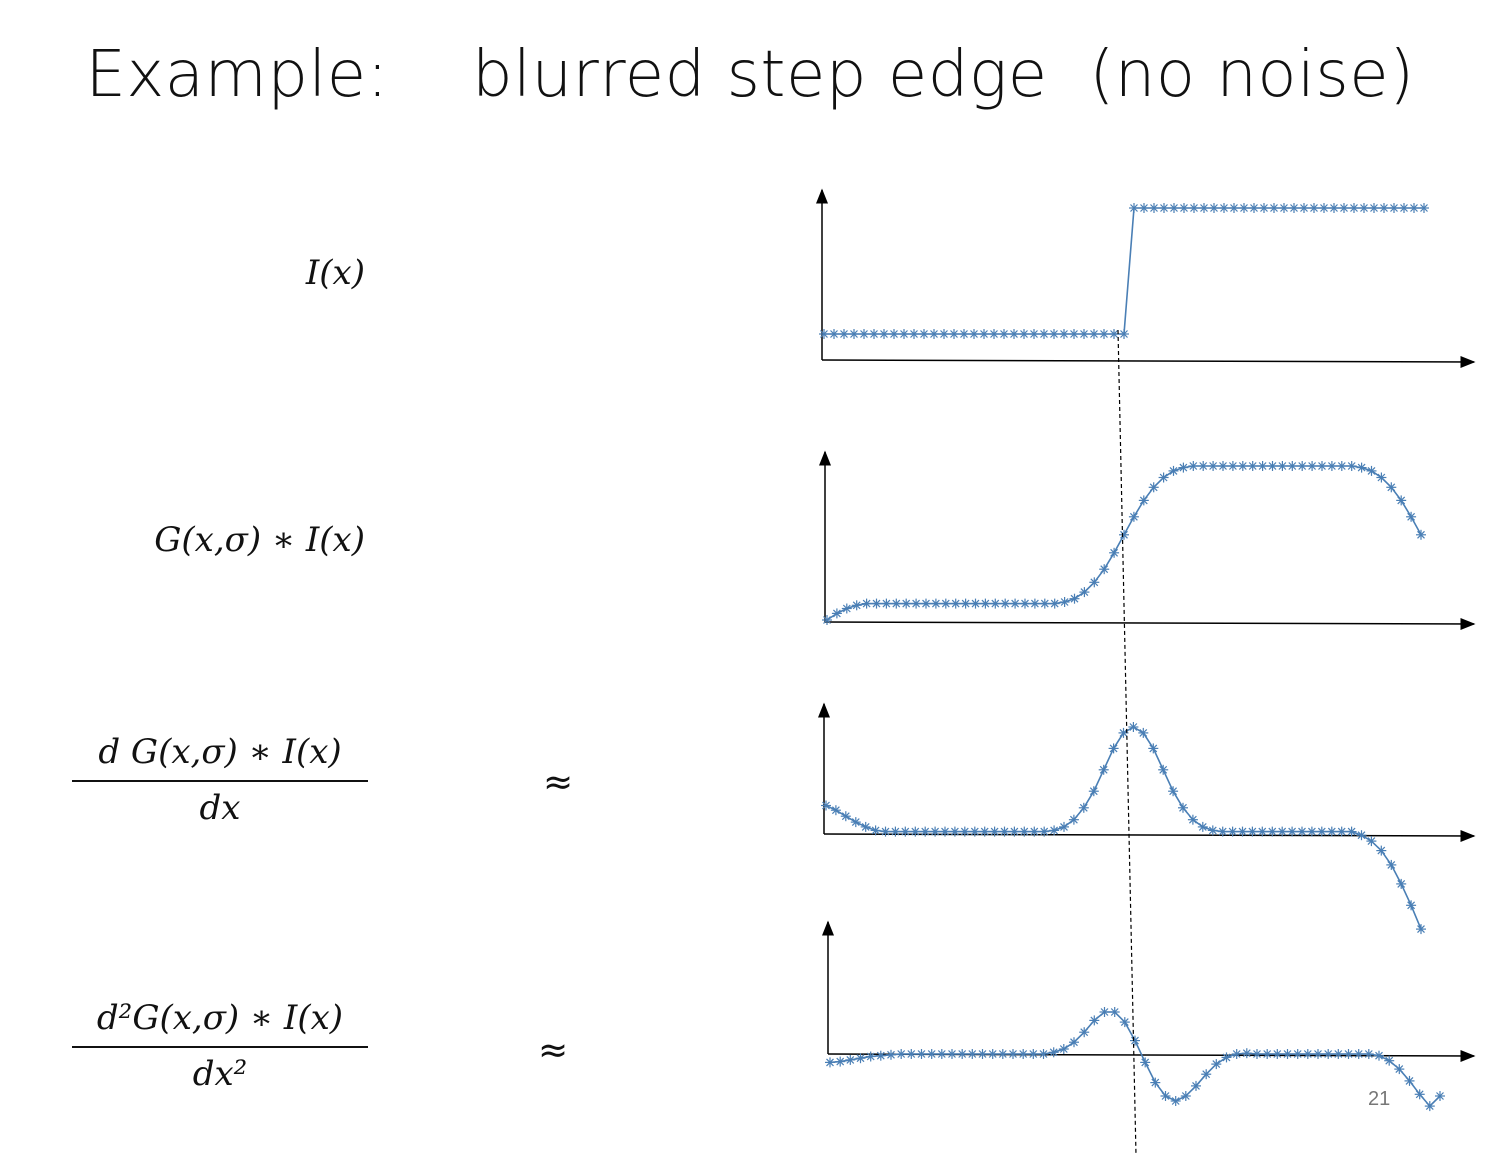 Image resolution: width=1500 pixels, height=1168 pixels. What do you see at coordinates (220, 1047) in the screenshot?
I see `fraction-bar` at bounding box center [220, 1047].